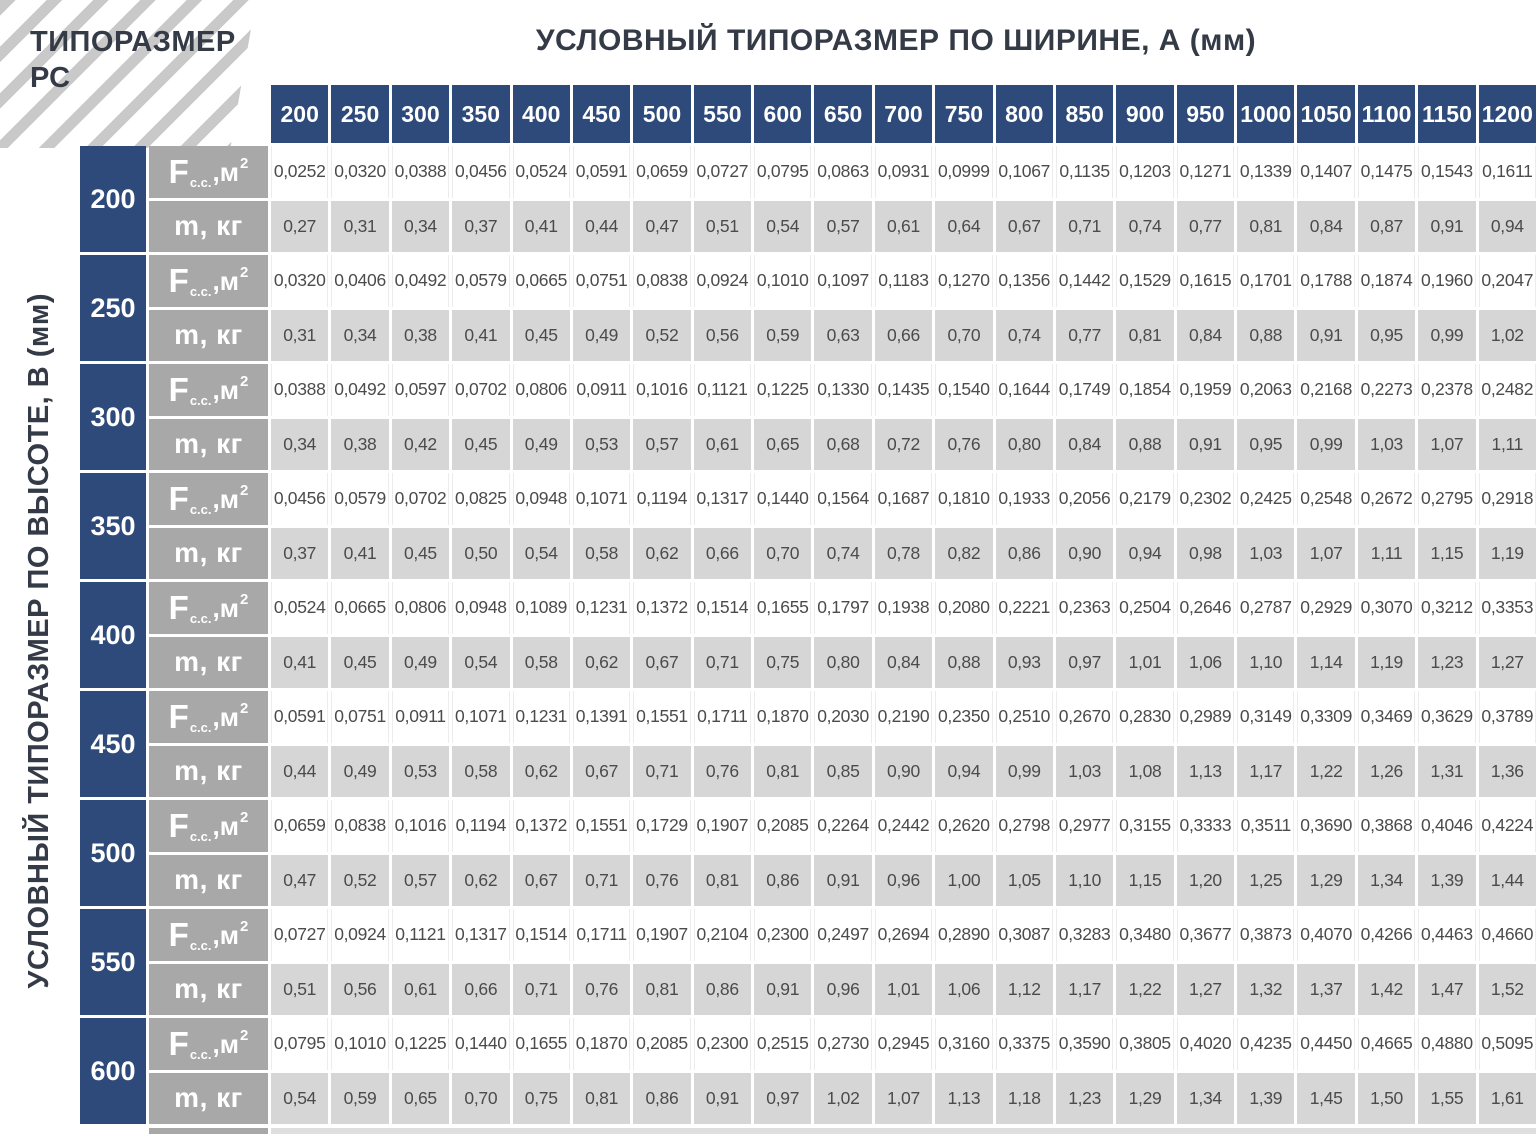 This screenshot has width=1536, height=1134. What do you see at coordinates (662, 172) in the screenshot?
I see `area-value-cell: 0,0659` at bounding box center [662, 172].